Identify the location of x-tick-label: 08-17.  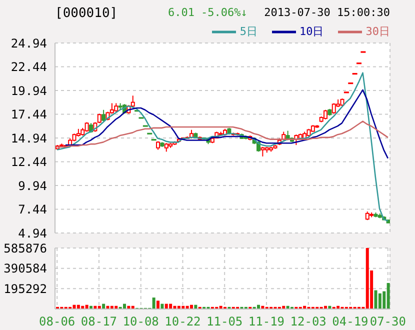
(99, 321).